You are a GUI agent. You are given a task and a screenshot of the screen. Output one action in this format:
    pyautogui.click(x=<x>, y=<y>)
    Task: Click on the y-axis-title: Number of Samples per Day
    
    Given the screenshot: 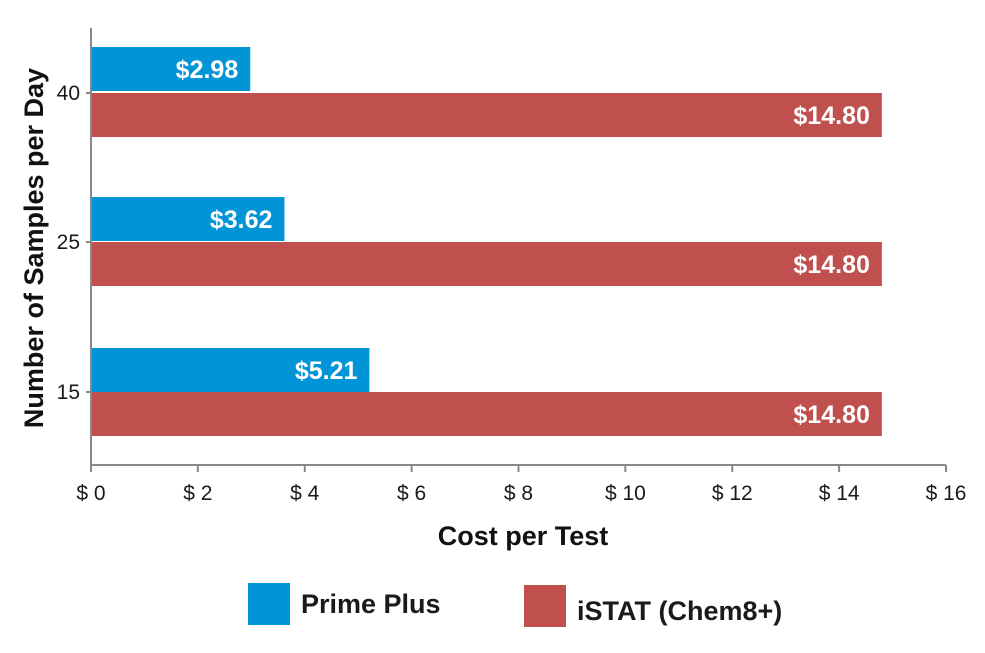 What is the action you would take?
    pyautogui.click(x=34, y=248)
    